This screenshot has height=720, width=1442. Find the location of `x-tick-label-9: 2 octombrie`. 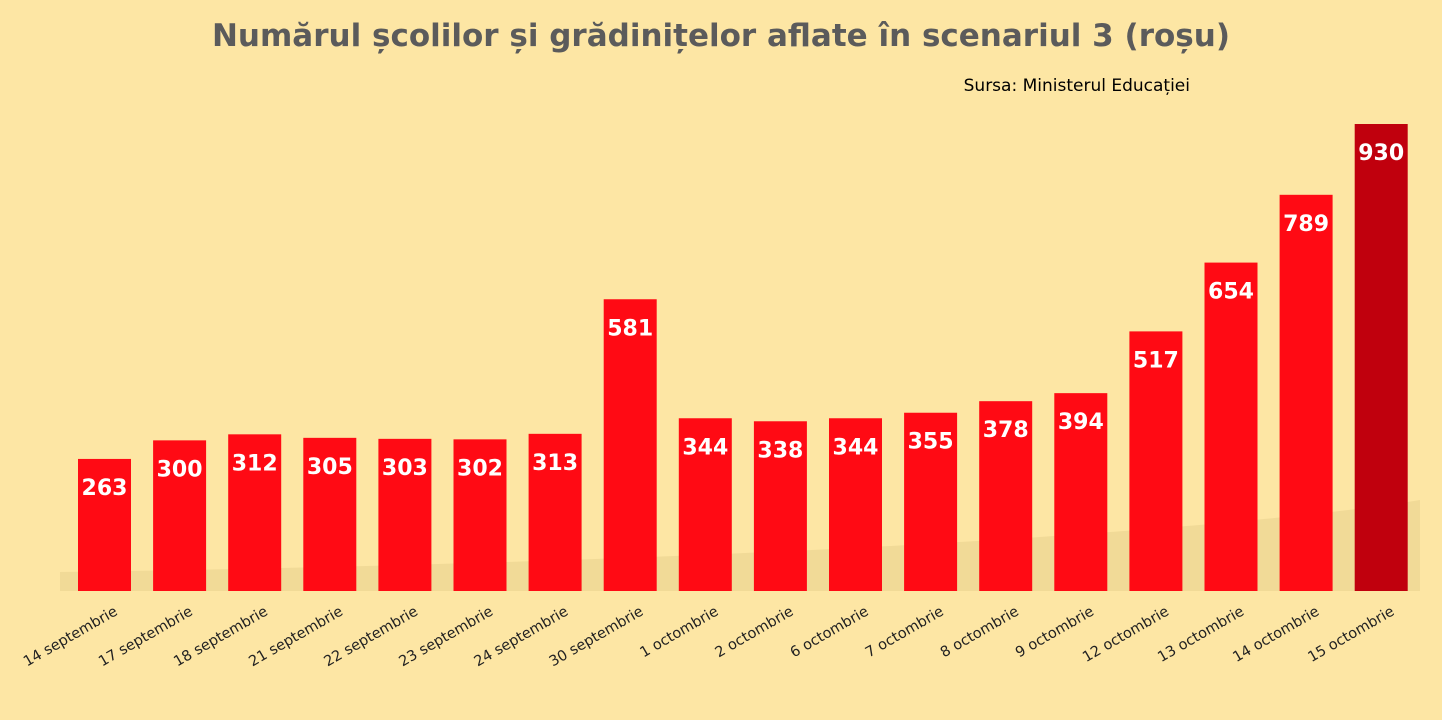

x-tick-label-9: 2 octombrie is located at coordinates (755, 633).